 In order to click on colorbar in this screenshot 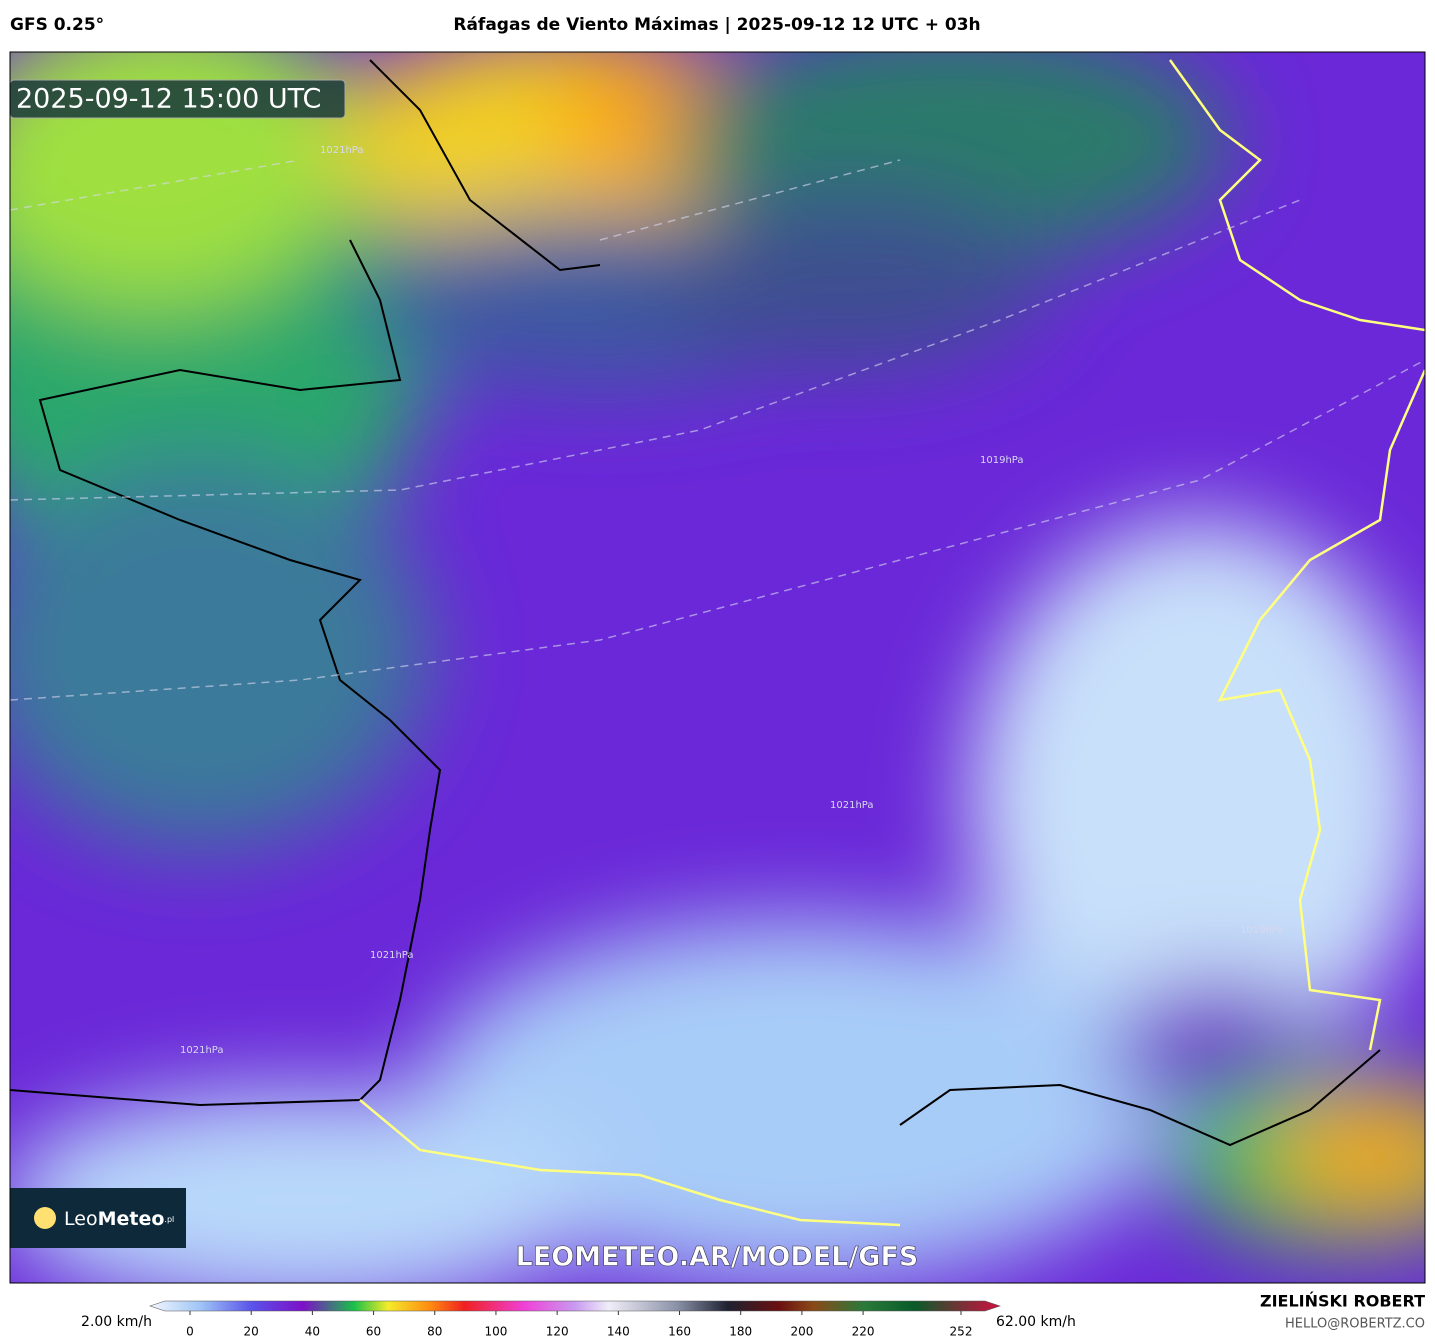, I will do `click(575, 1306)`.